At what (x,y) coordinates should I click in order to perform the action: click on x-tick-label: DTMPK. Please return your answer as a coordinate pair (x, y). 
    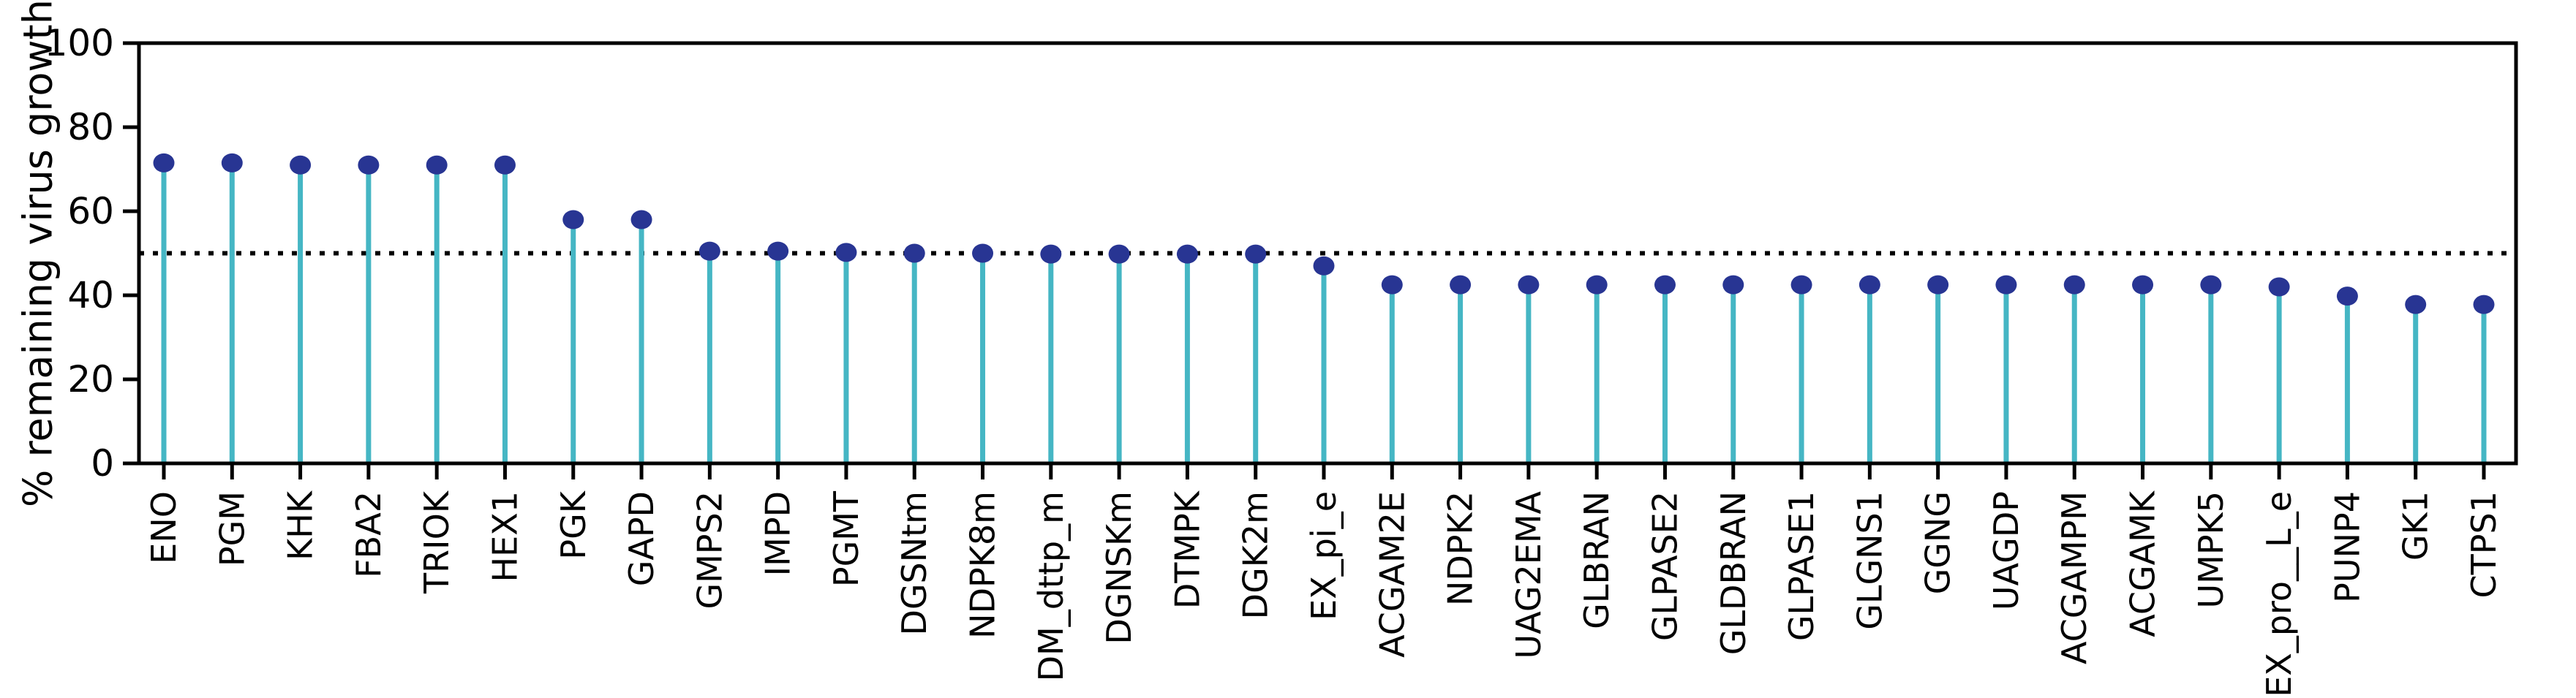
    Looking at the image, I should click on (1187, 549).